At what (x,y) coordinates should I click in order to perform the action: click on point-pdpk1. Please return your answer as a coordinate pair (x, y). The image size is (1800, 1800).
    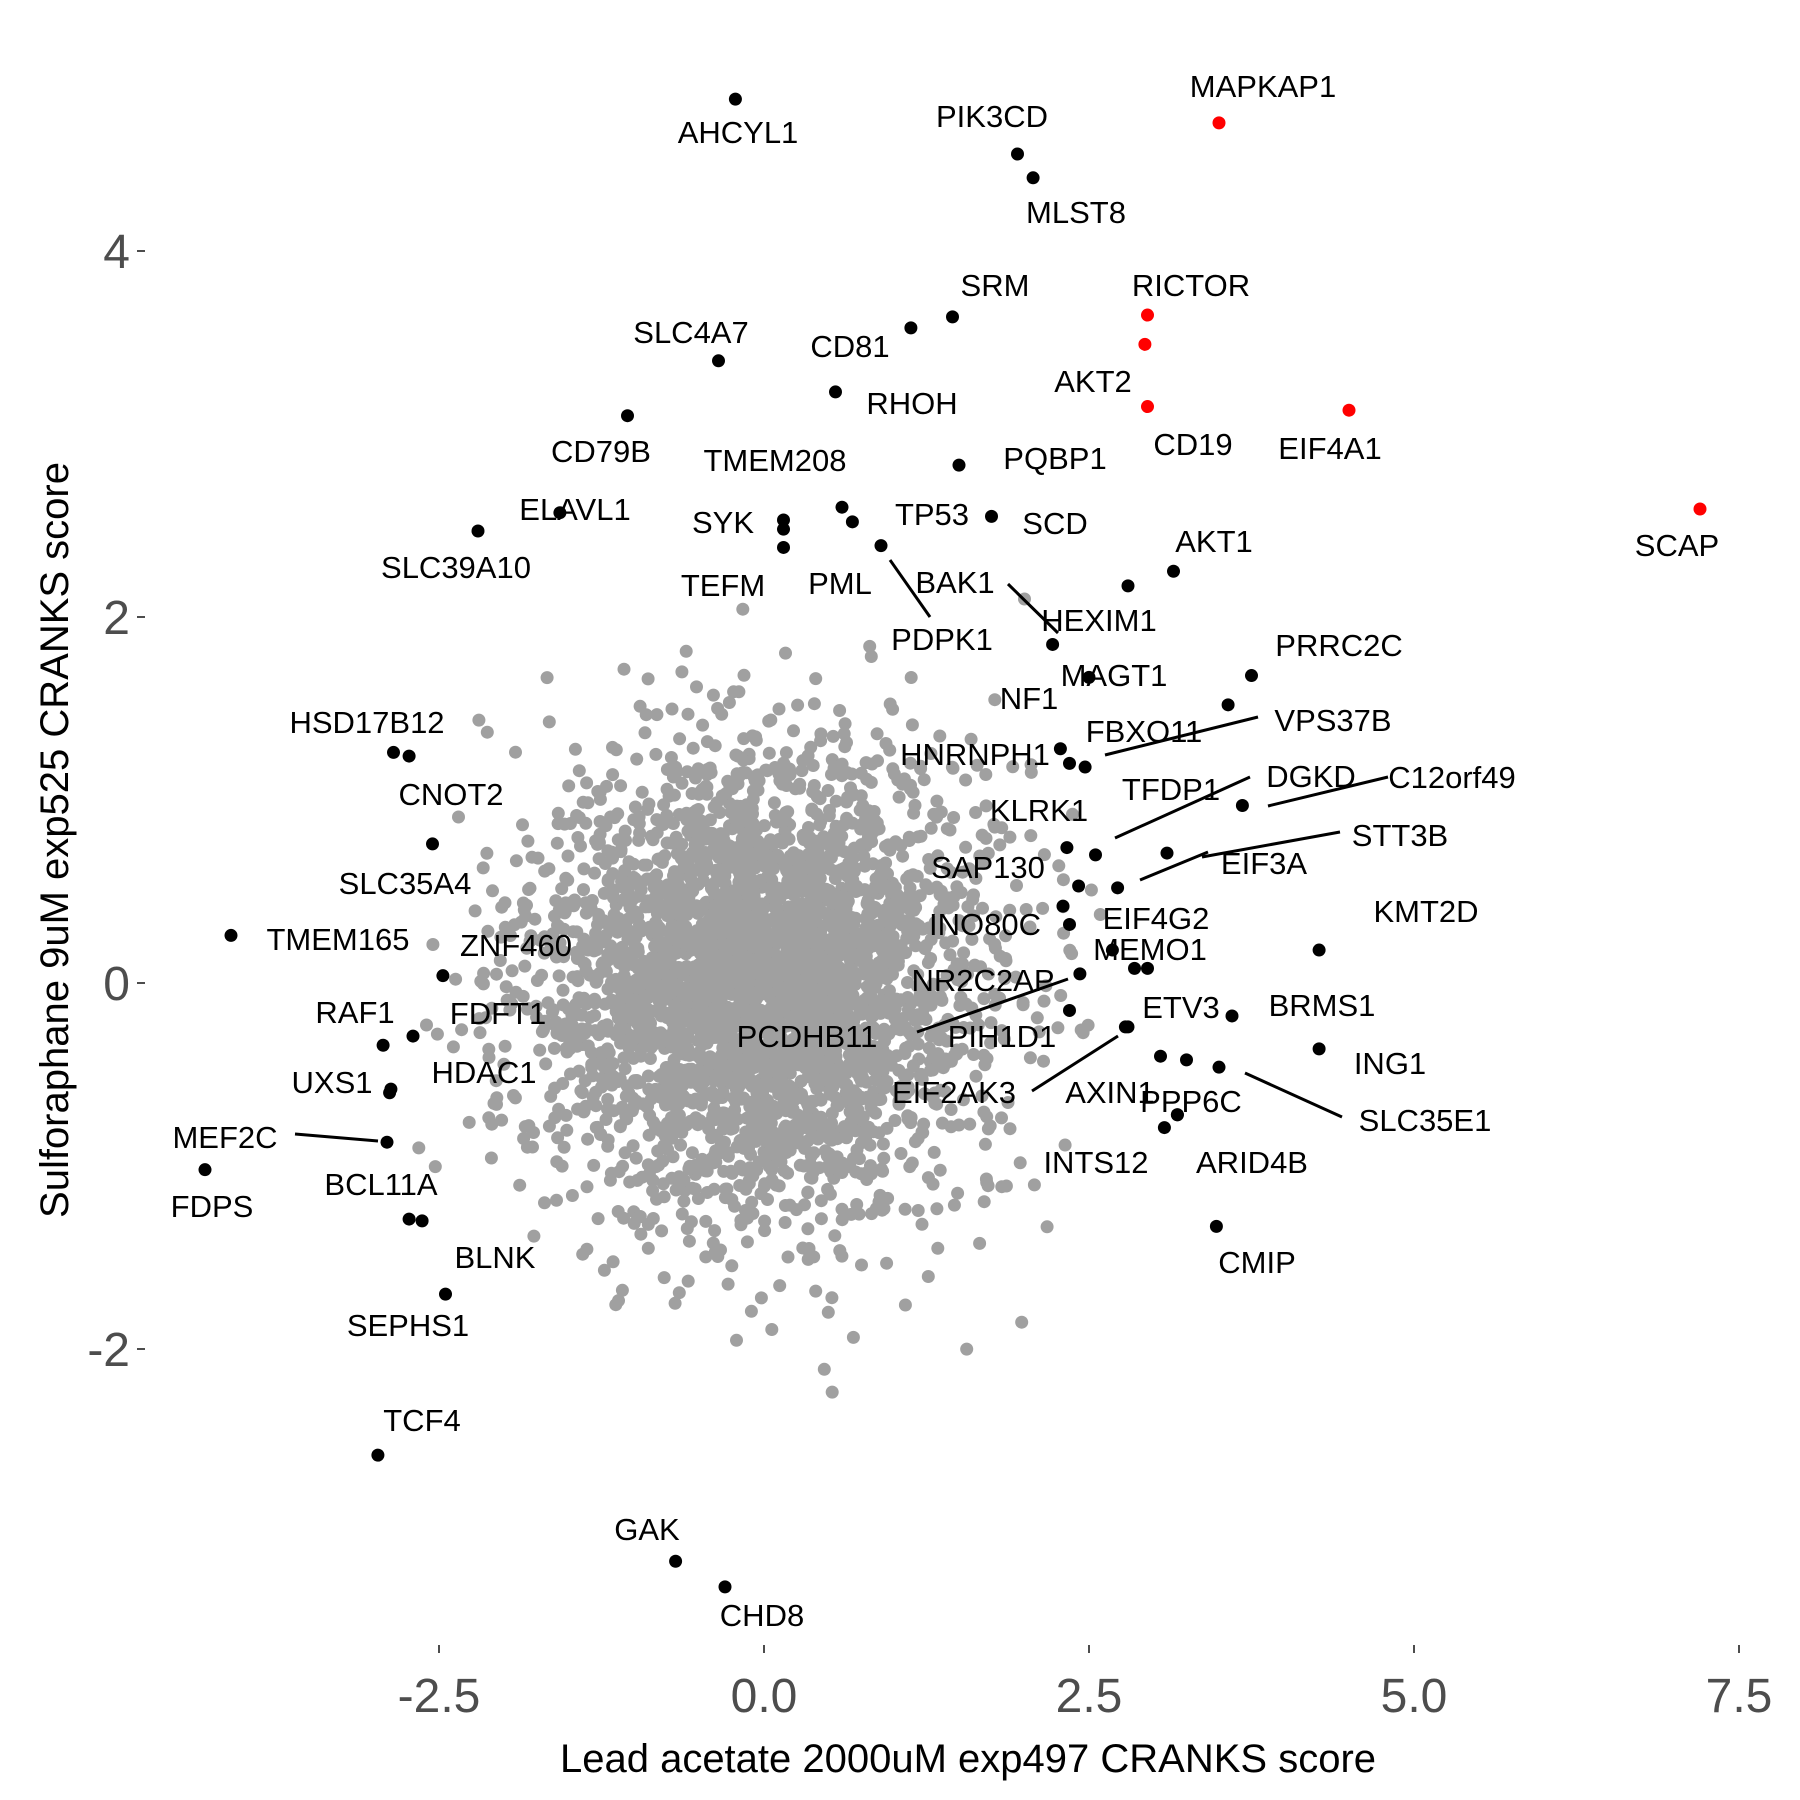
    Looking at the image, I should click on (881, 546).